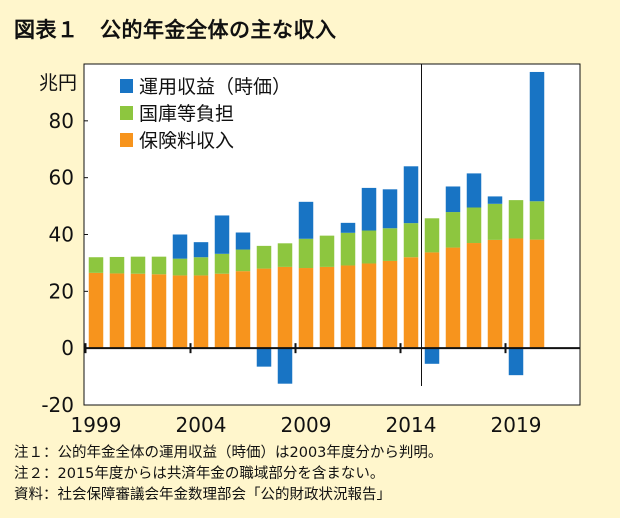  What do you see at coordinates (61, 291) in the screenshot?
I see `y-tick-label-20: 20` at bounding box center [61, 291].